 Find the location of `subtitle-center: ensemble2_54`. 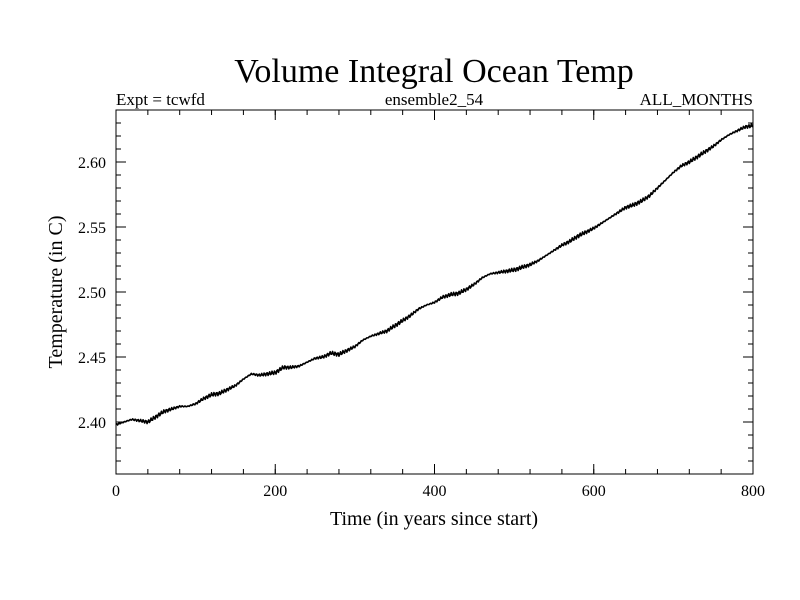

subtitle-center: ensemble2_54 is located at coordinates (434, 99).